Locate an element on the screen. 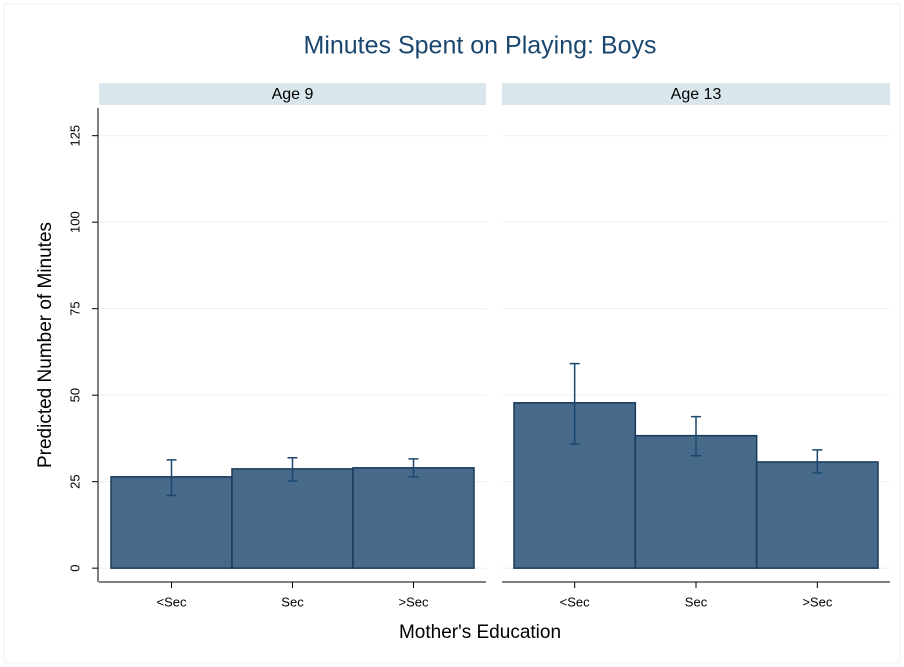 This screenshot has height=667, width=904. panel-title: Age 9 is located at coordinates (293, 94).